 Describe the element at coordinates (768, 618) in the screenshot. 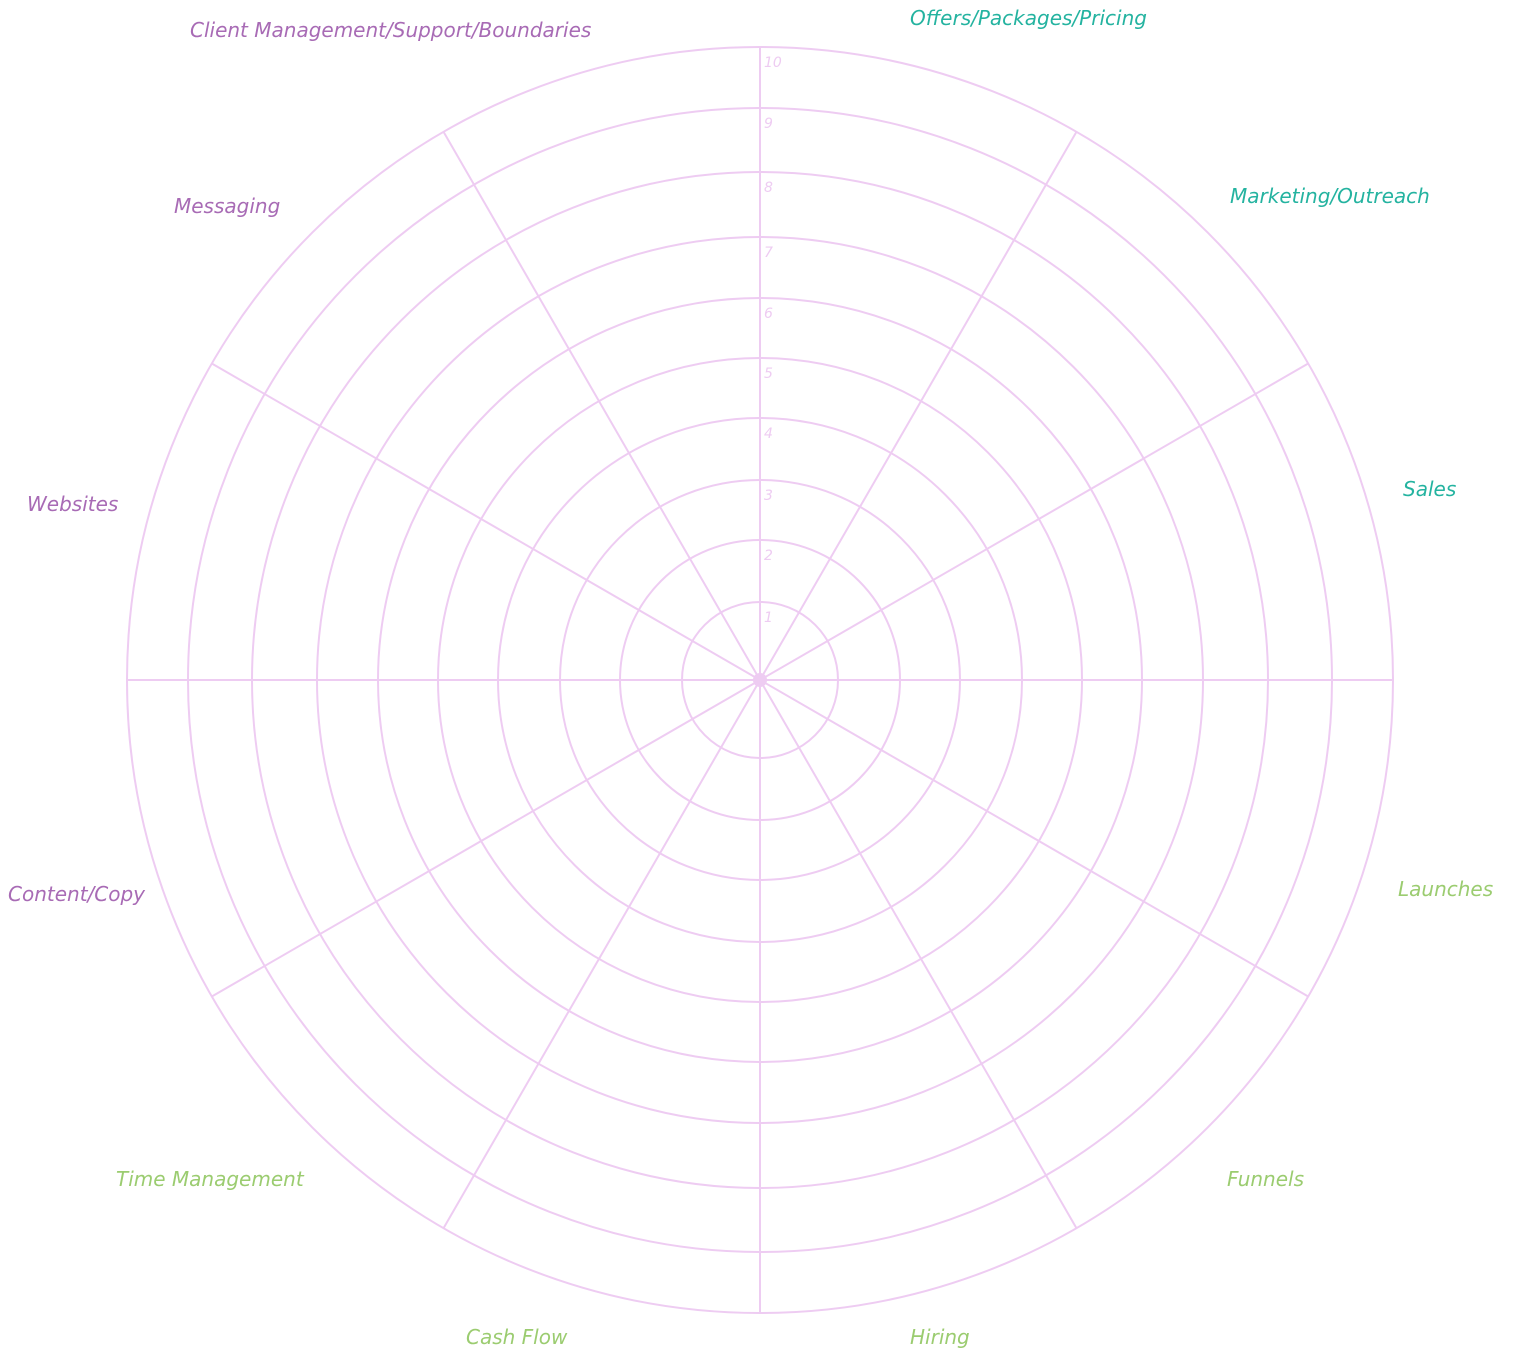

I see `scale-label-1: 1` at that location.